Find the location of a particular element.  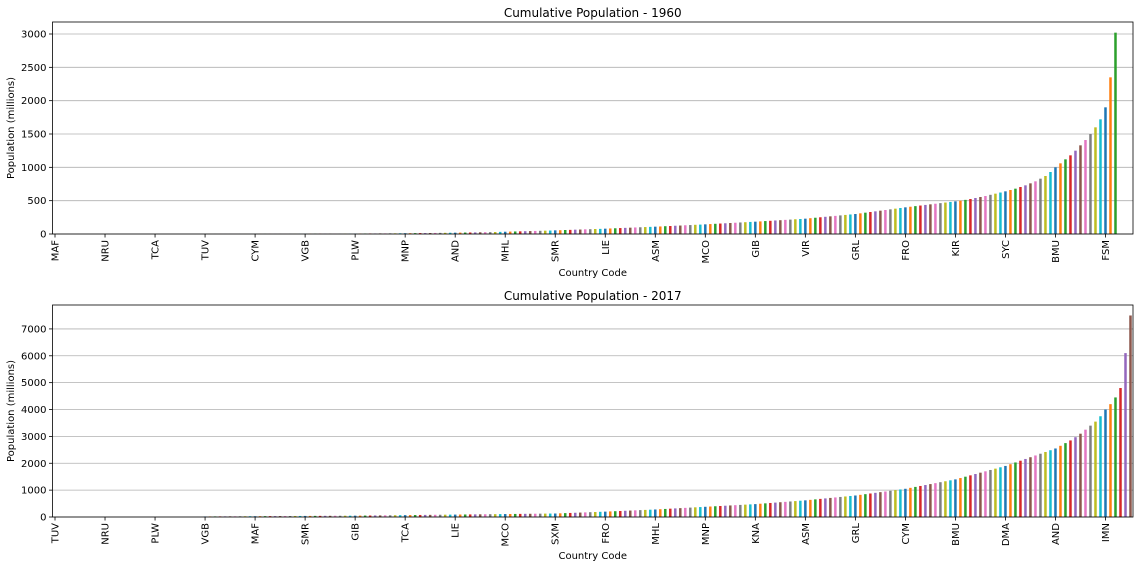

x-tick-label: BMU is located at coordinates (956, 534).